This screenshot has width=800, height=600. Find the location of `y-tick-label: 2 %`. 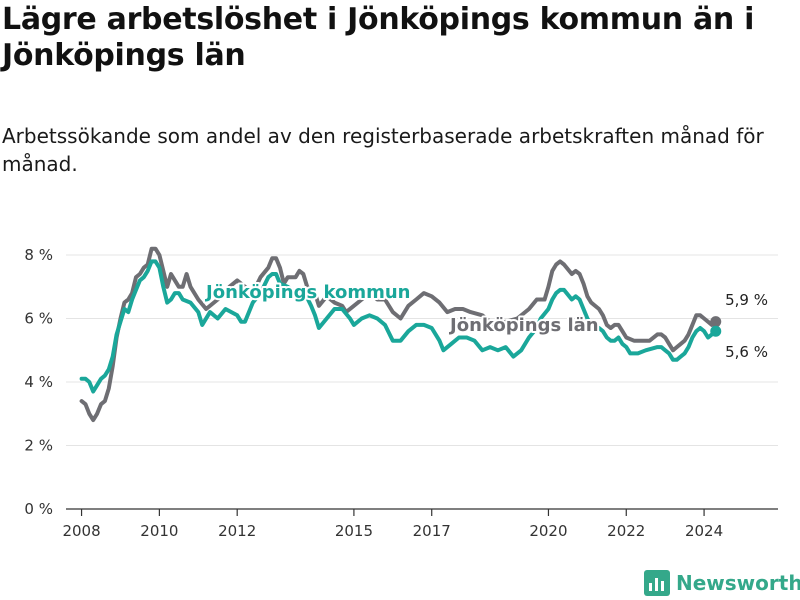

y-tick-label: 2 % is located at coordinates (38, 446).